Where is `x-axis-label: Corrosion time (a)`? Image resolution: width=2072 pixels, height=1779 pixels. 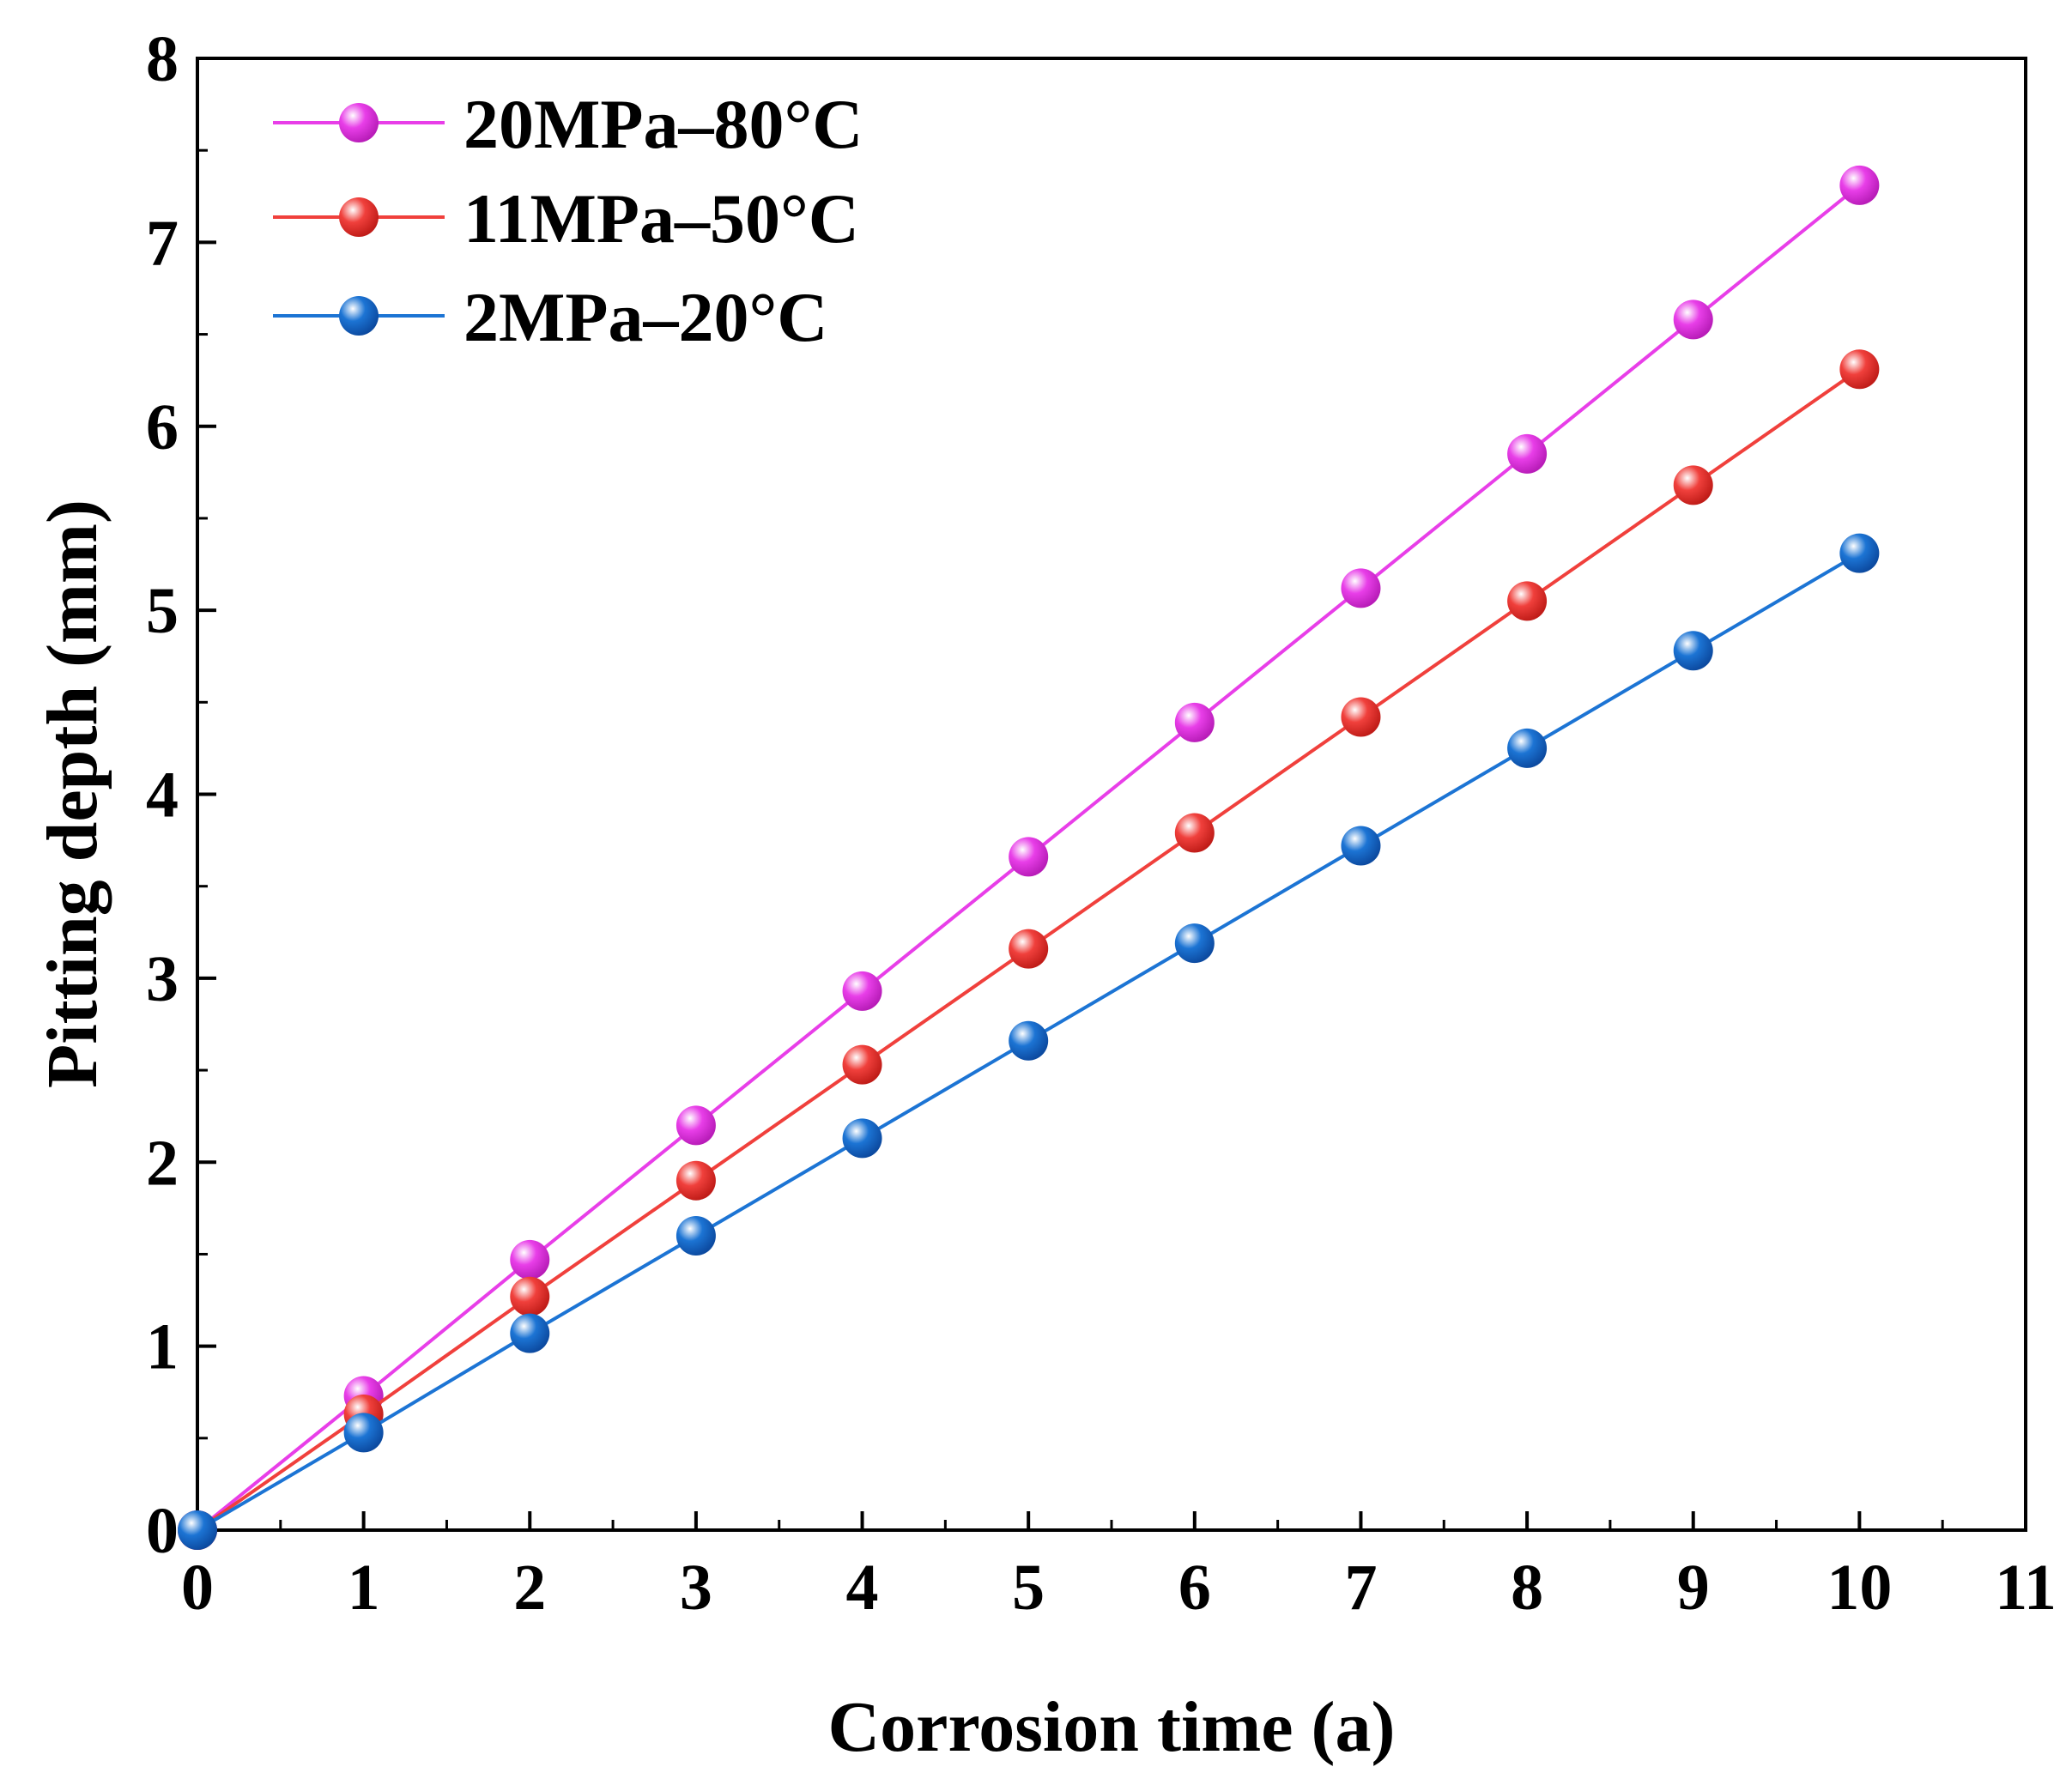 x-axis-label: Corrosion time (a) is located at coordinates (1112, 1727).